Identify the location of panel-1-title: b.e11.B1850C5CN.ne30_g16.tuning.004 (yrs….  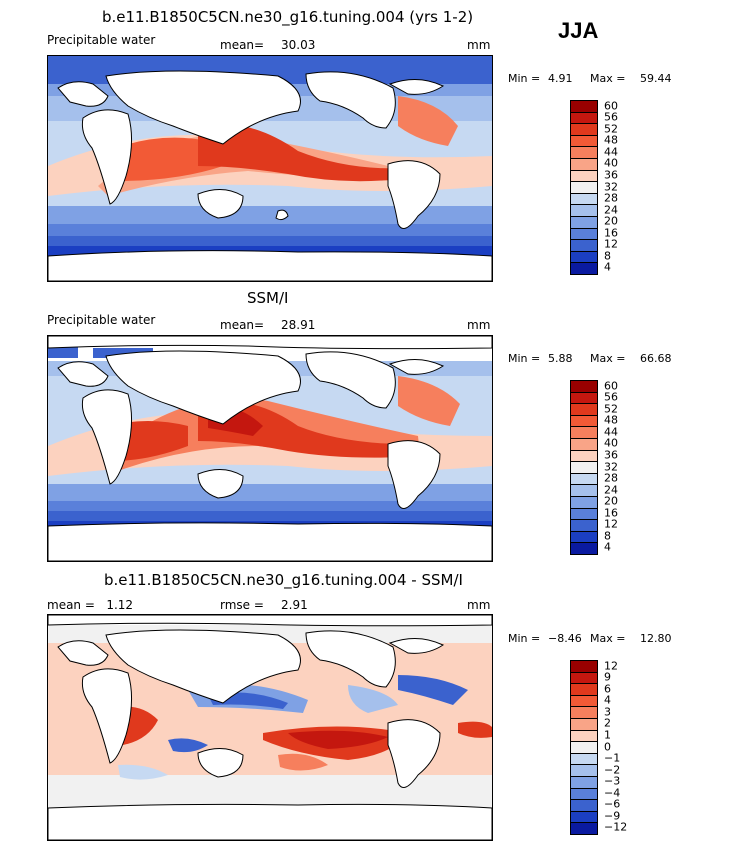
(288, 17).